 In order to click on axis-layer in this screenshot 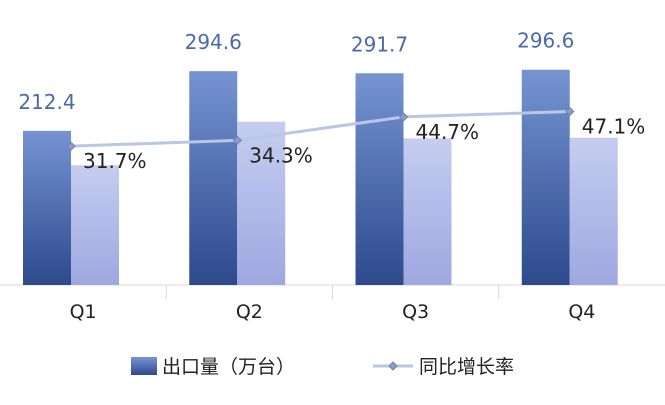, I will do `click(332, 291)`.